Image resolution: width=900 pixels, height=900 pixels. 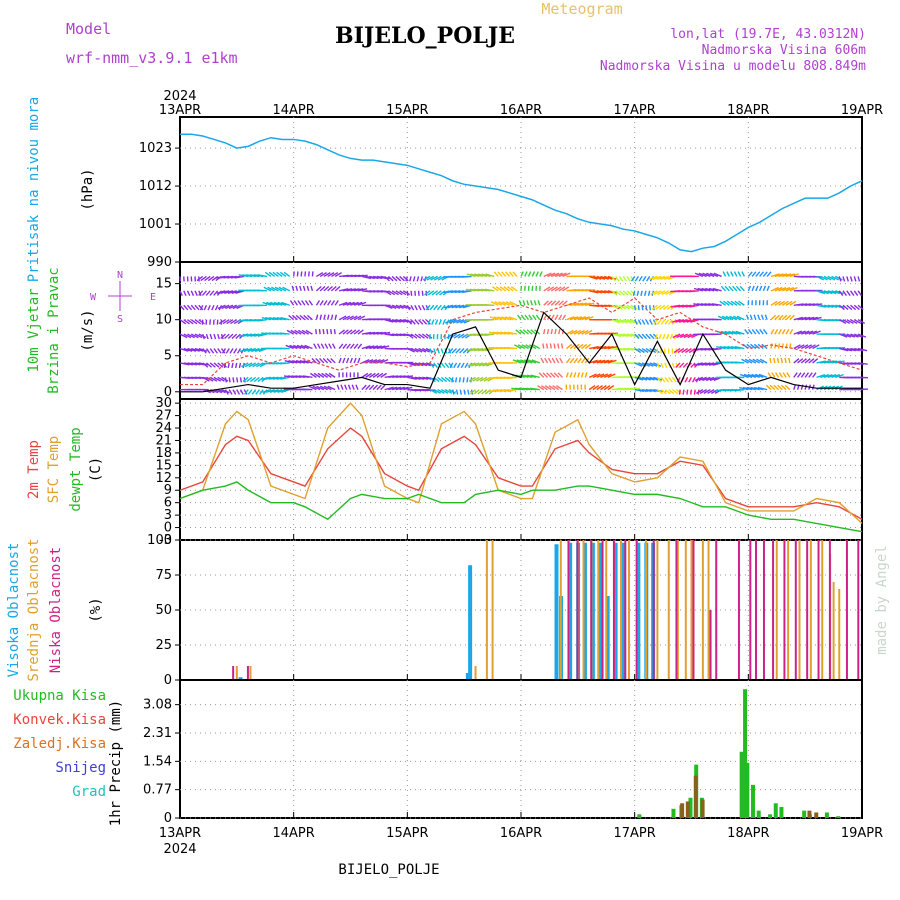 What do you see at coordinates (34, 330) in the screenshot?
I see `panel-title-wind: 10m Vjetar` at bounding box center [34, 330].